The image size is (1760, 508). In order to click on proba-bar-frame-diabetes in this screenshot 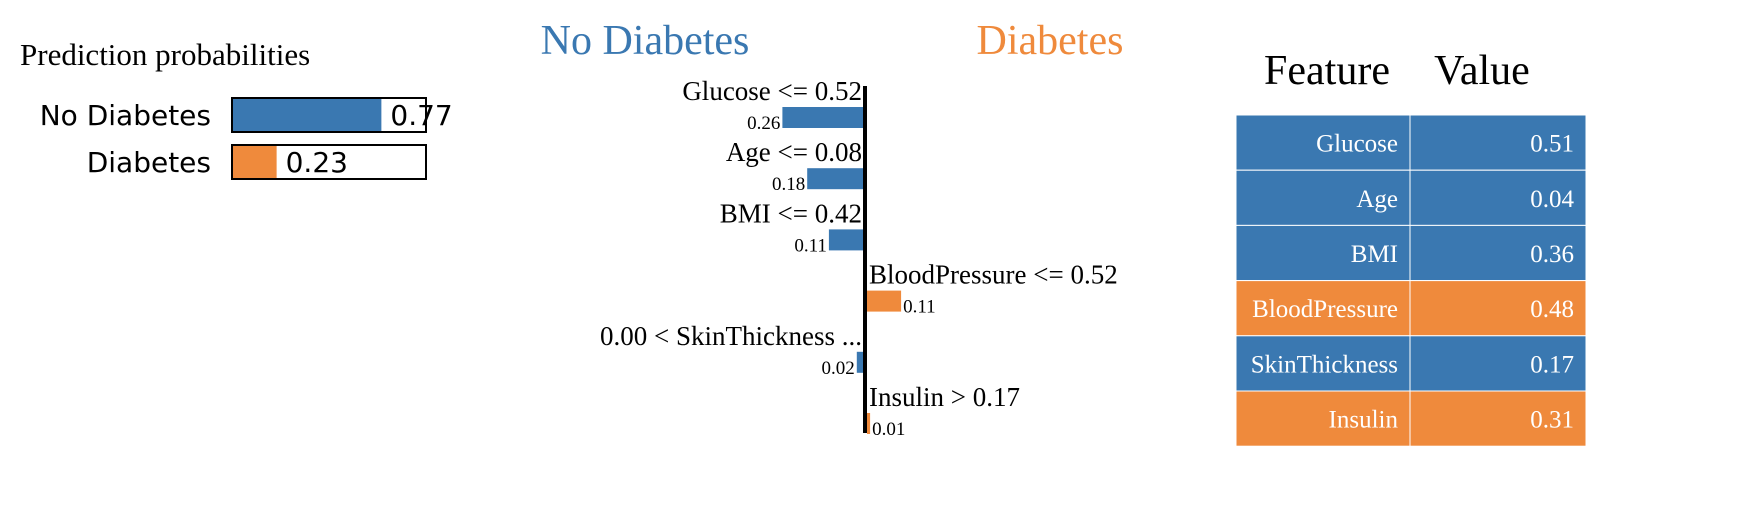, I will do `click(329, 162)`.